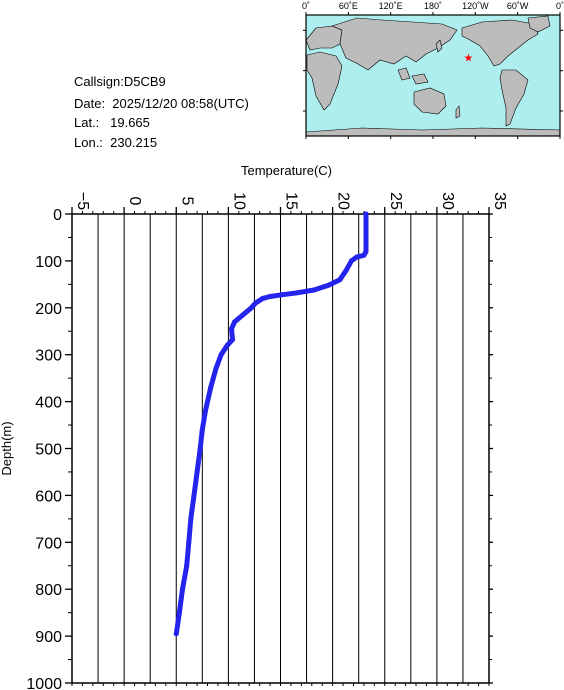 Image resolution: width=564 pixels, height=690 pixels. Describe the element at coordinates (413, 76) in the screenshot. I see `land-se-asia` at that location.